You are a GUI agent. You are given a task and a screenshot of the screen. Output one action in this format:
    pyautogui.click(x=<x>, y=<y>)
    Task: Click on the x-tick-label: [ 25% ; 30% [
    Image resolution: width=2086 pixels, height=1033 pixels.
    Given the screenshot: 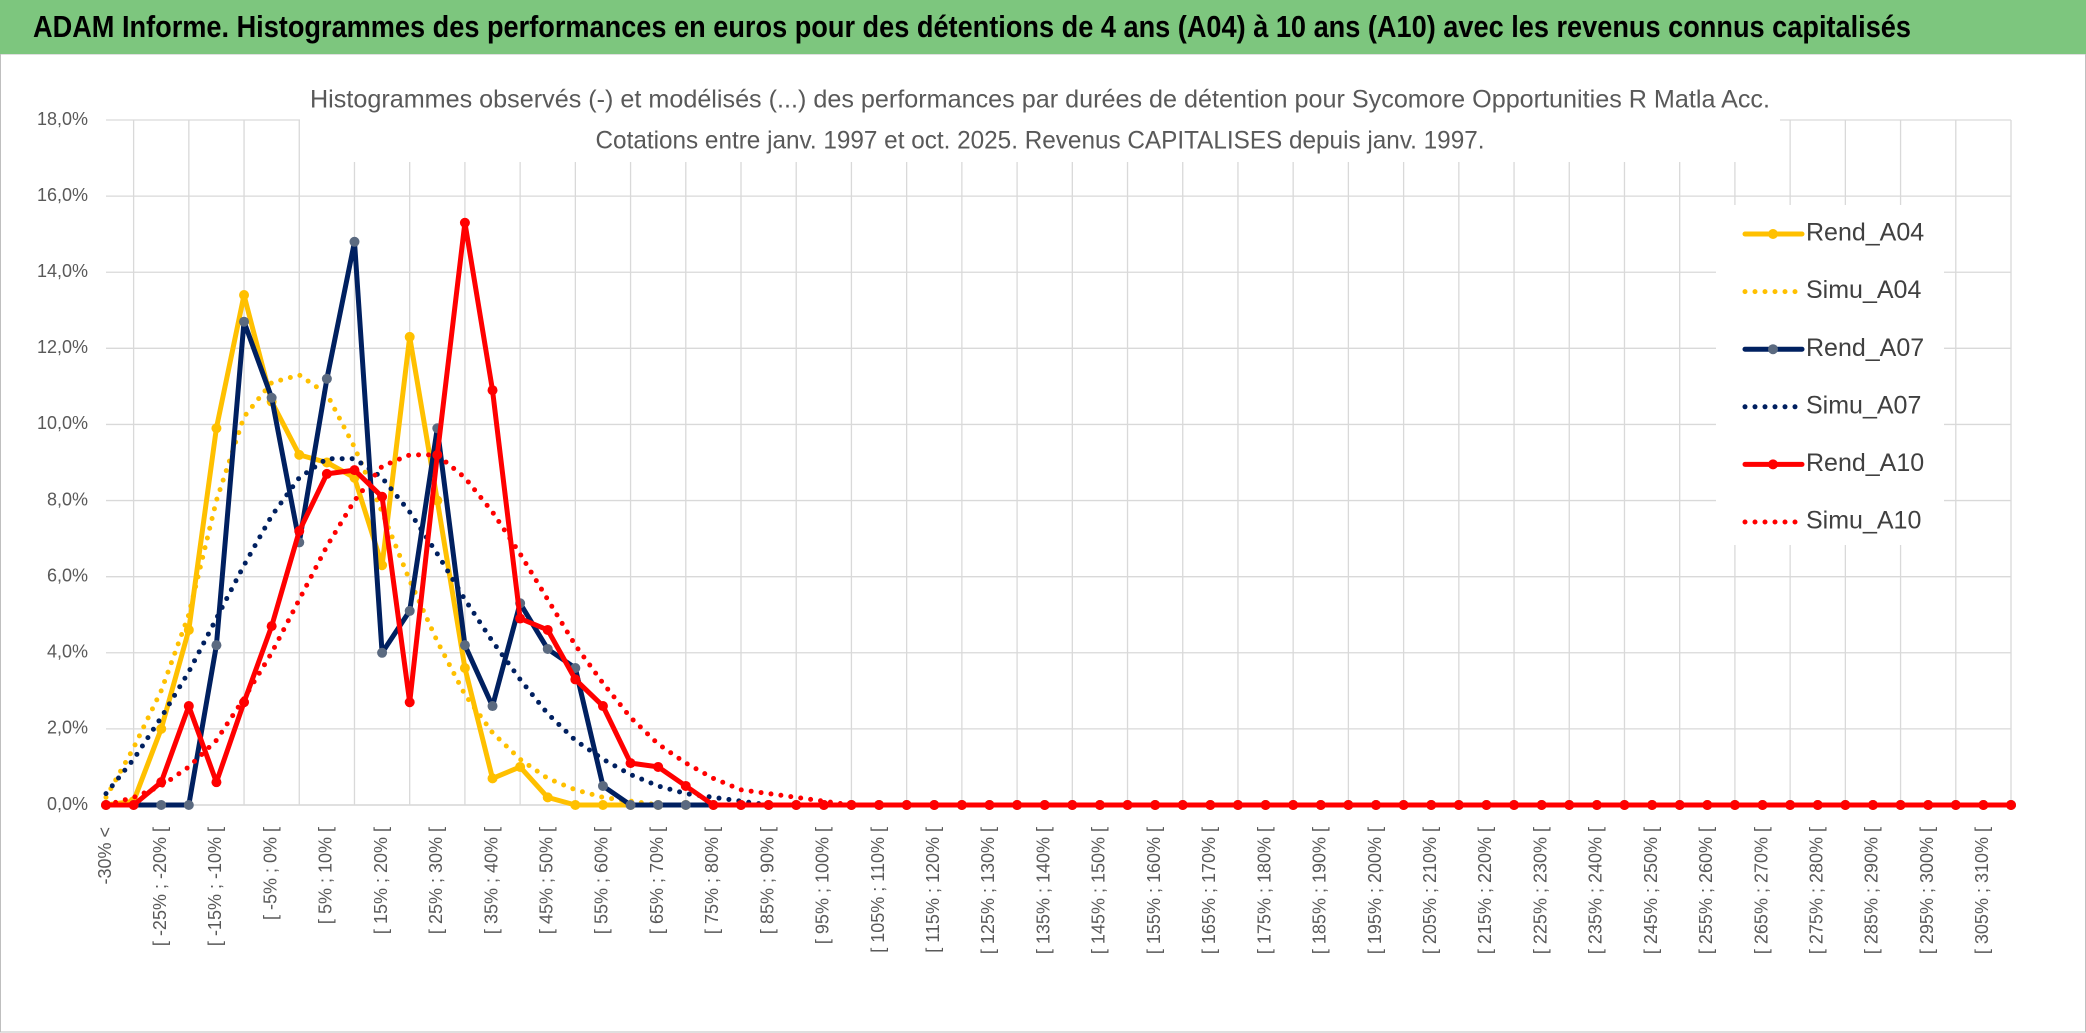 What is the action you would take?
    pyautogui.click(x=436, y=880)
    